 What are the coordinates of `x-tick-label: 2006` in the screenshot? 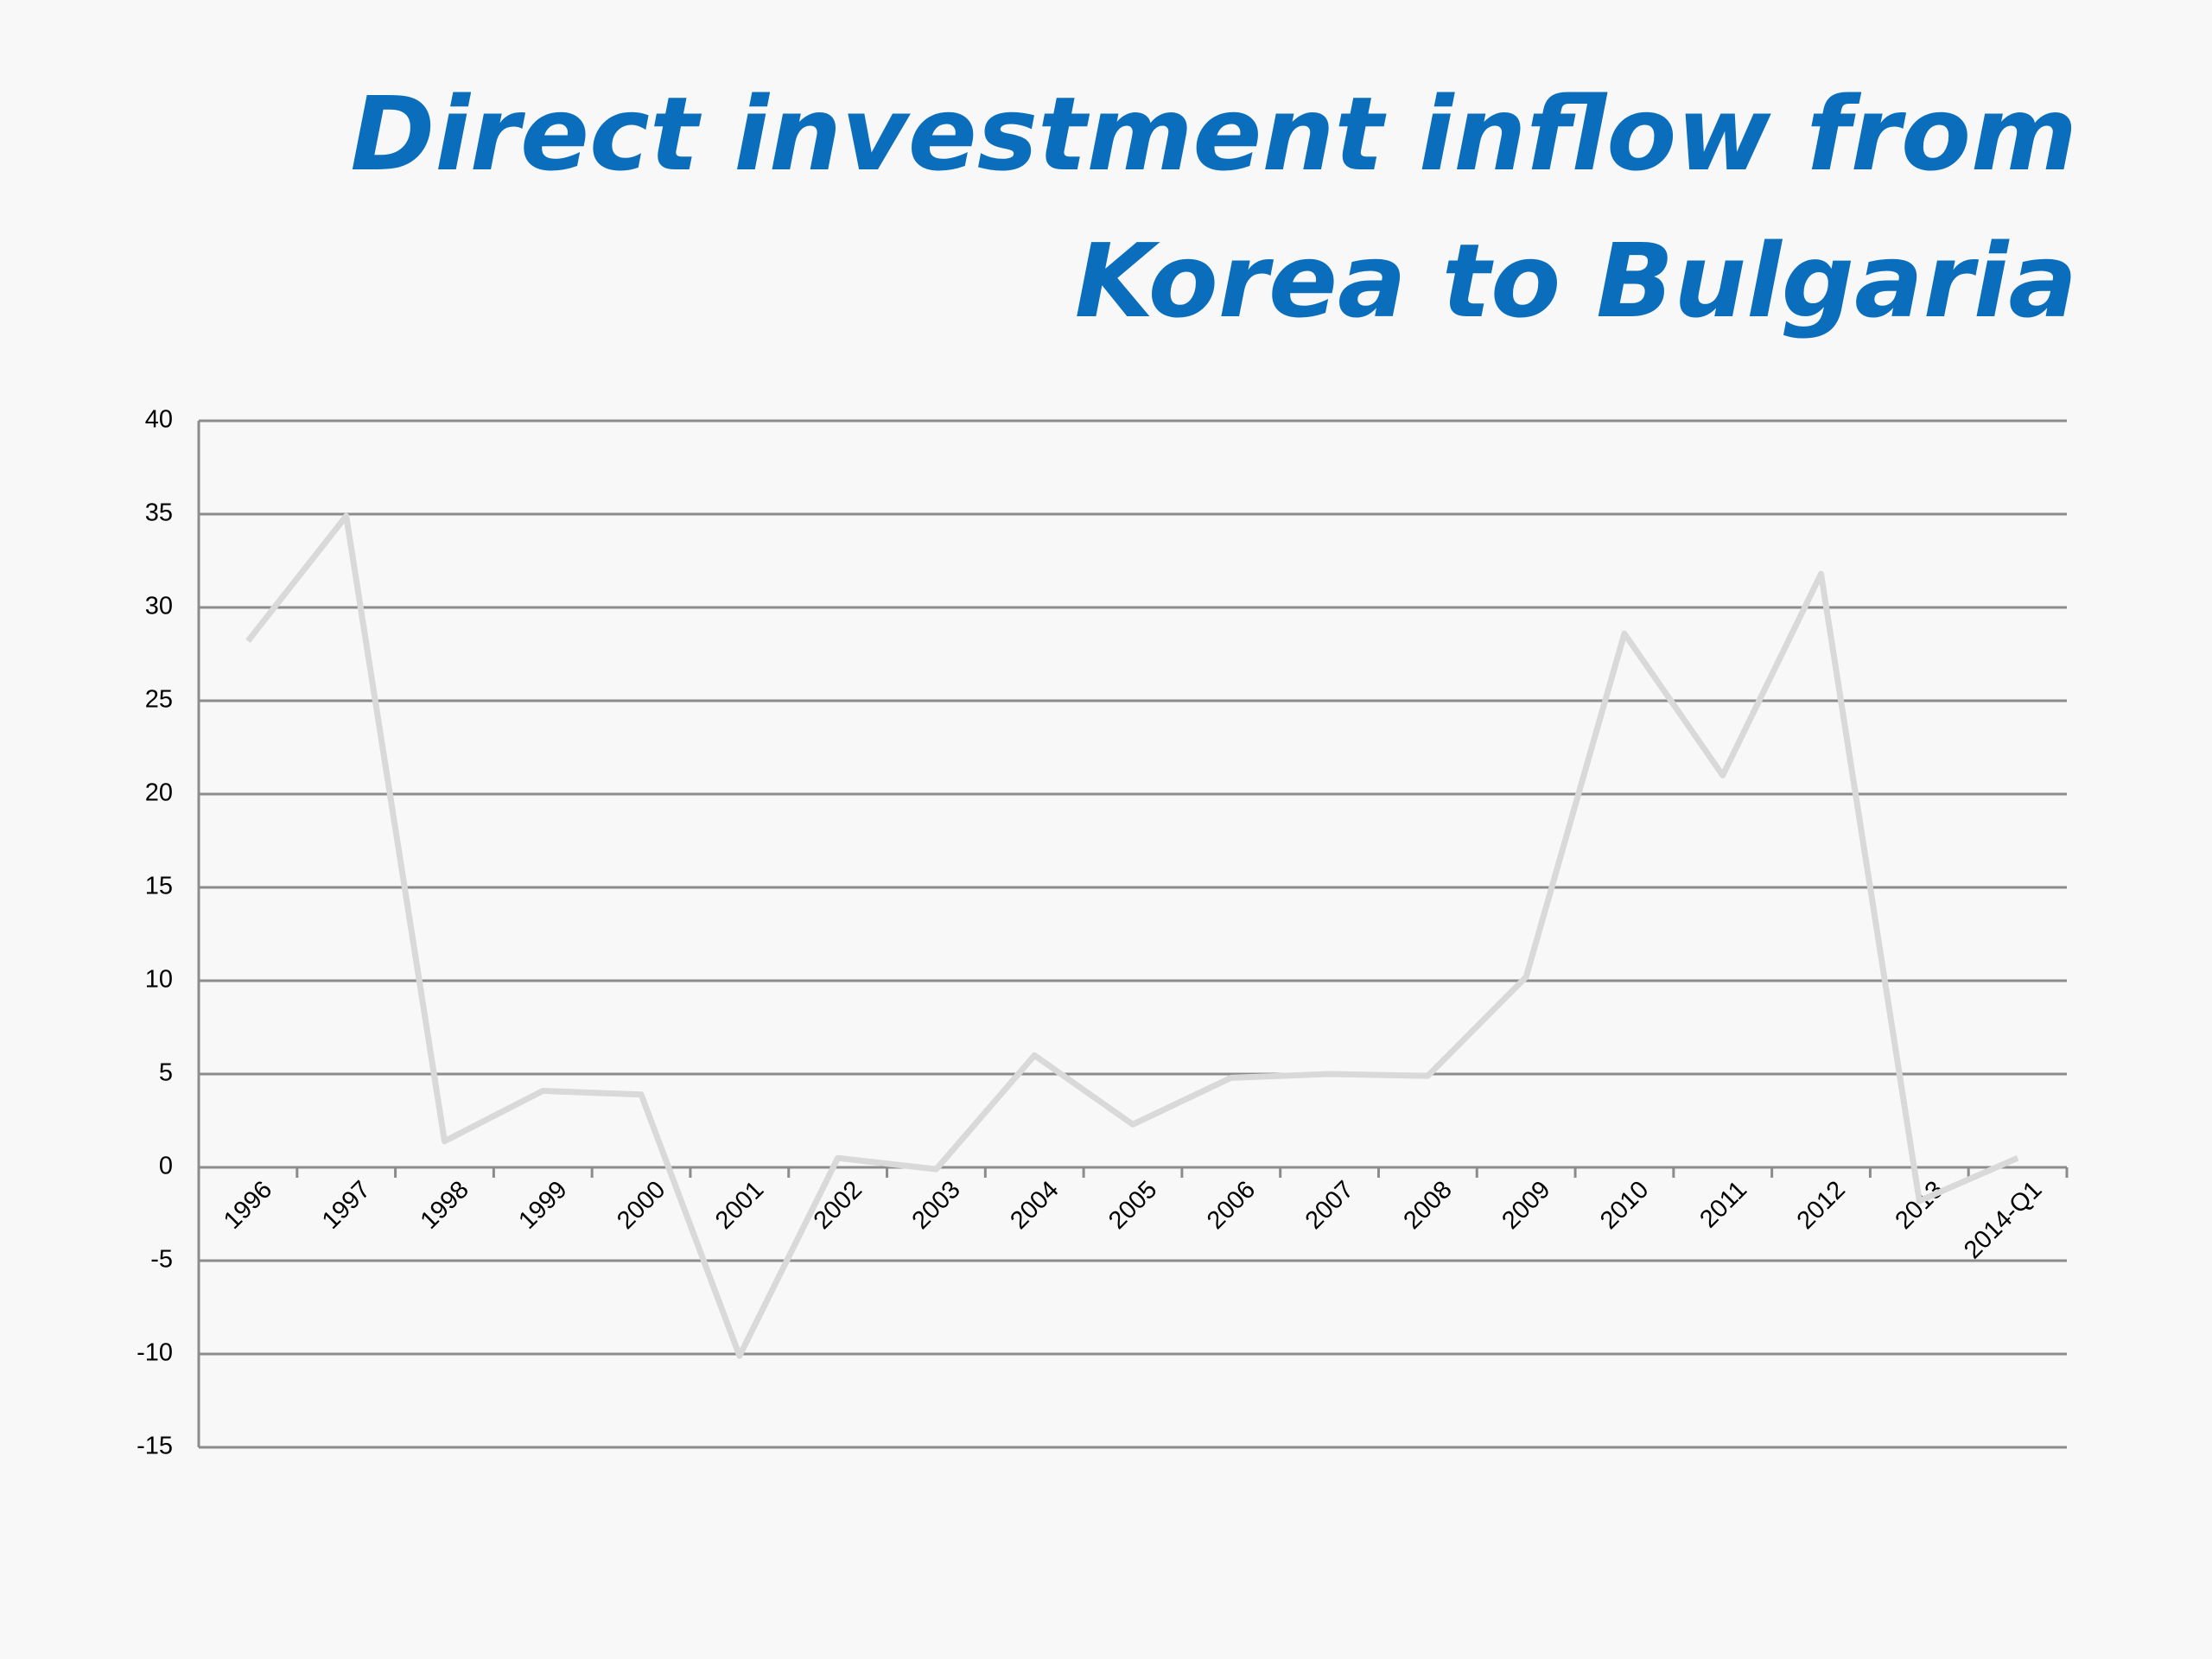 It's located at (1231, 1205).